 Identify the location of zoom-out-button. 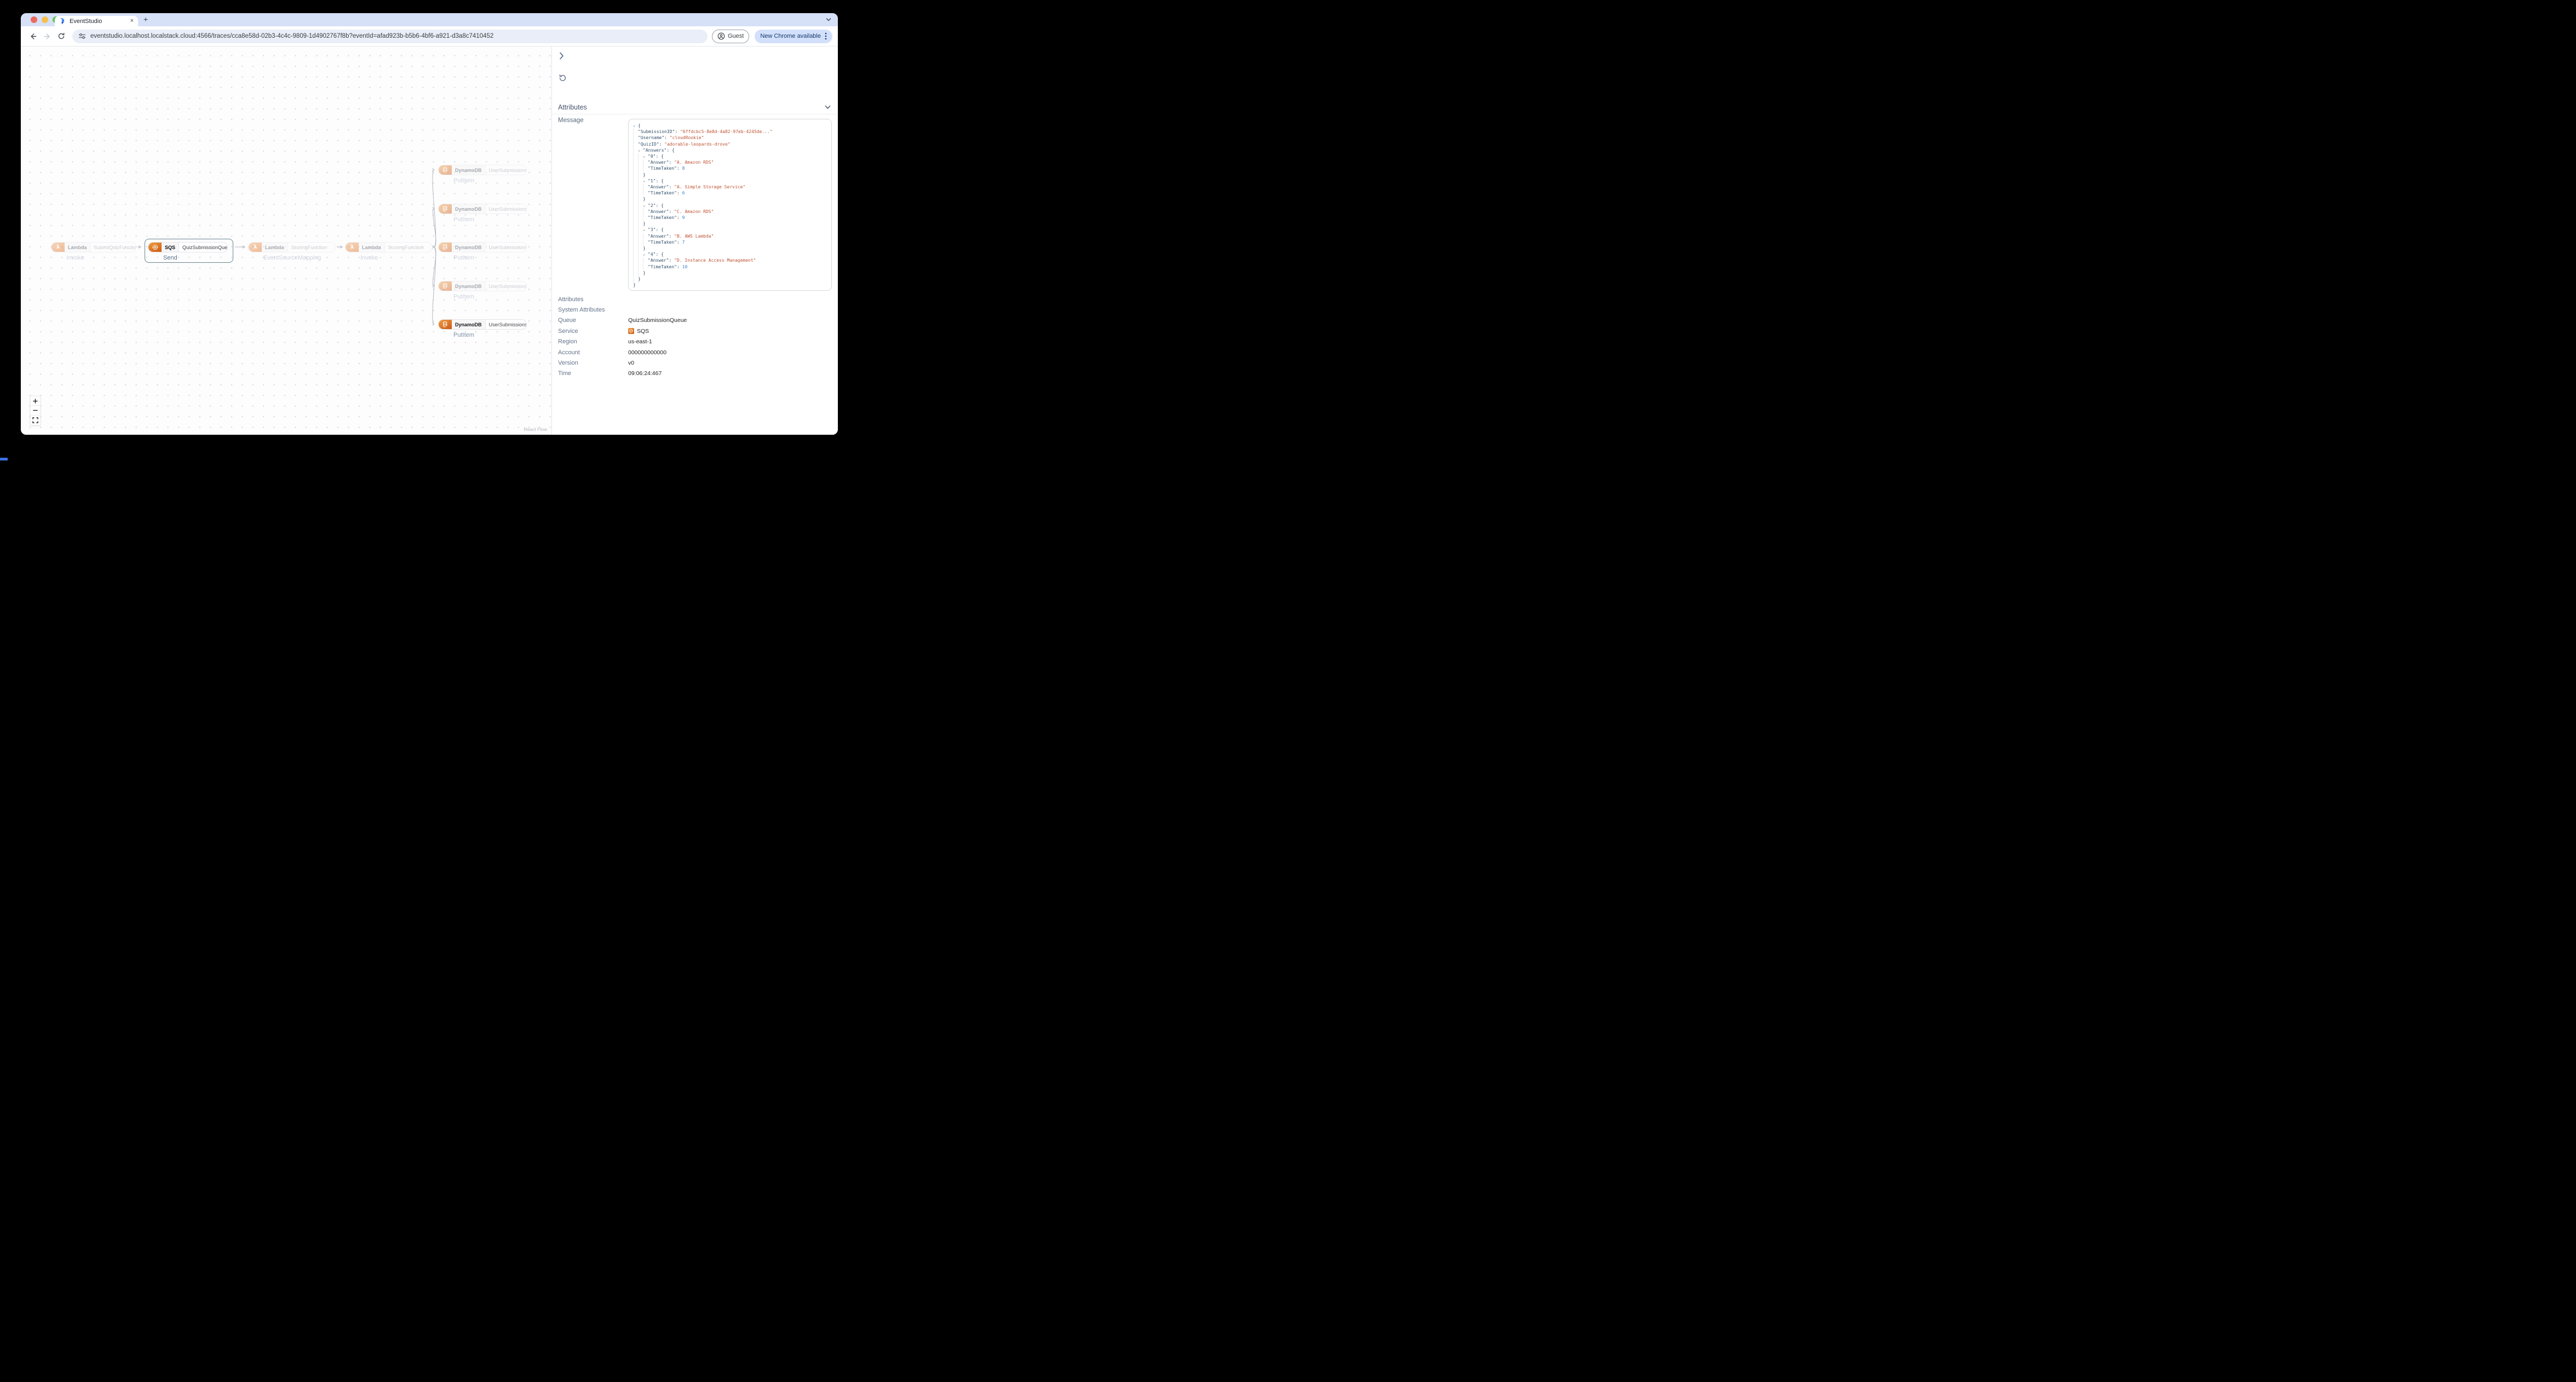
(35, 411).